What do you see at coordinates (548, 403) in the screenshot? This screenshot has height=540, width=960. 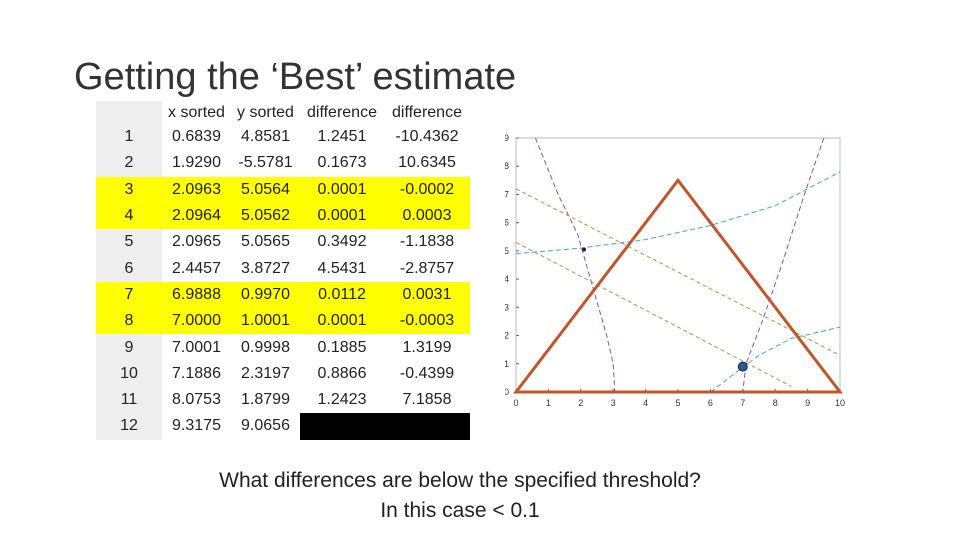 I see `x-tick-label: 1` at bounding box center [548, 403].